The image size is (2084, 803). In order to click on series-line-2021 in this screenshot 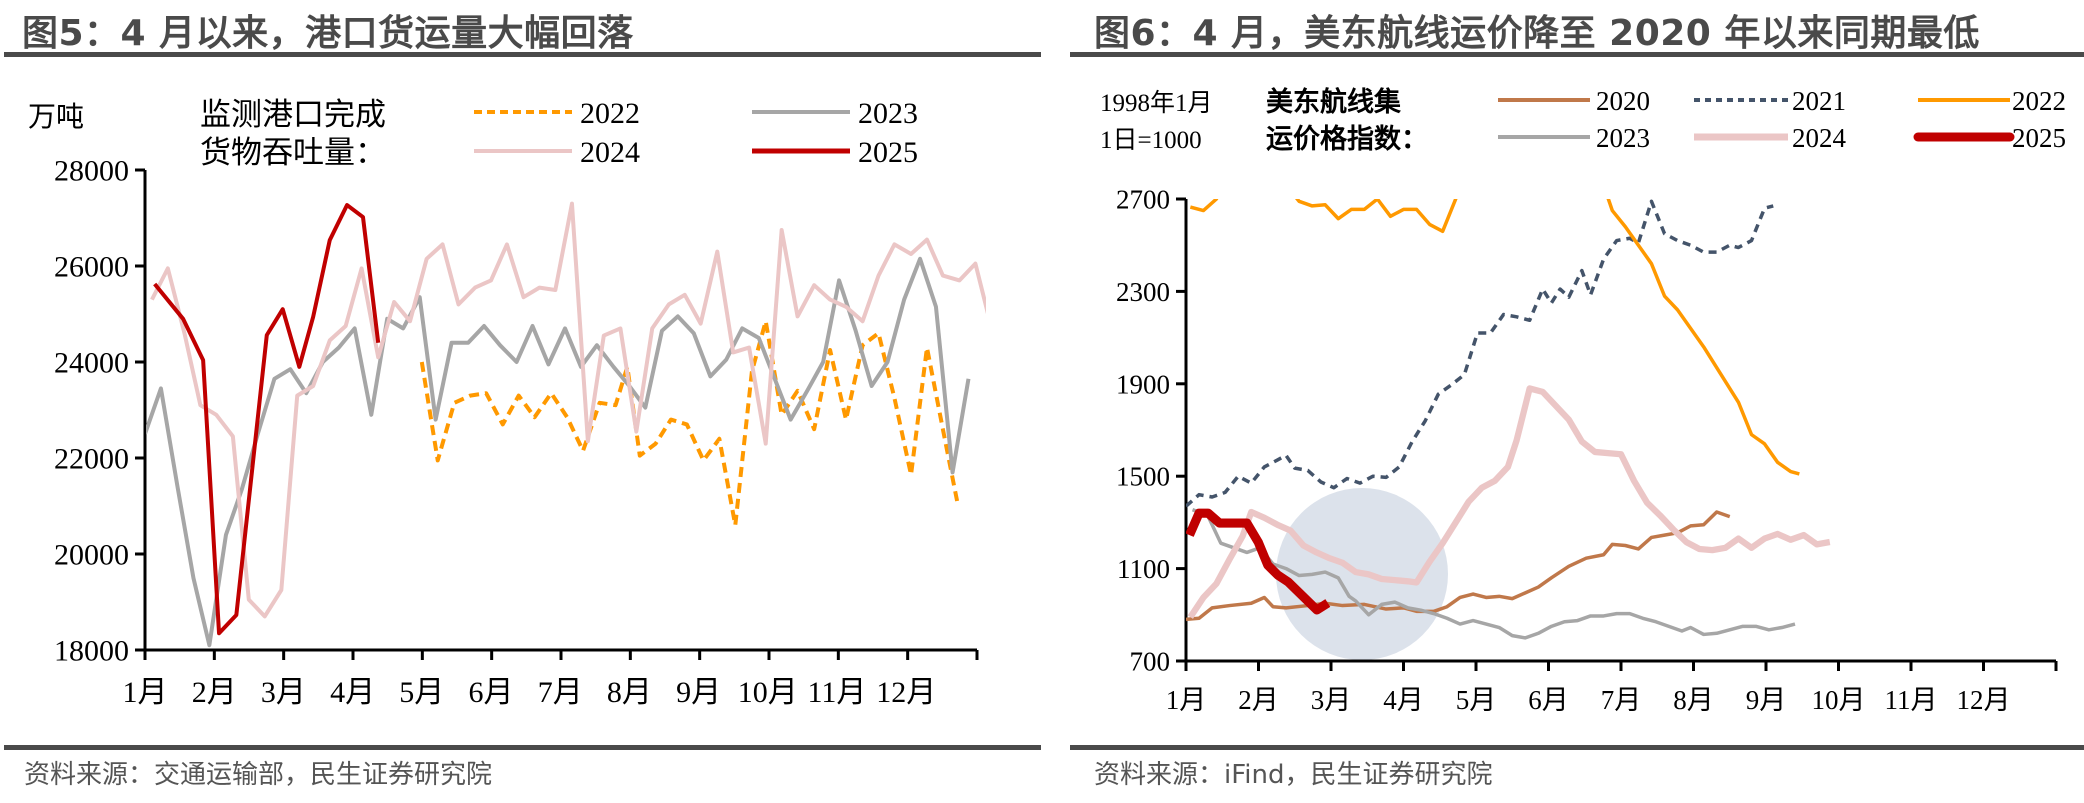, I will do `click(1480, 353)`.